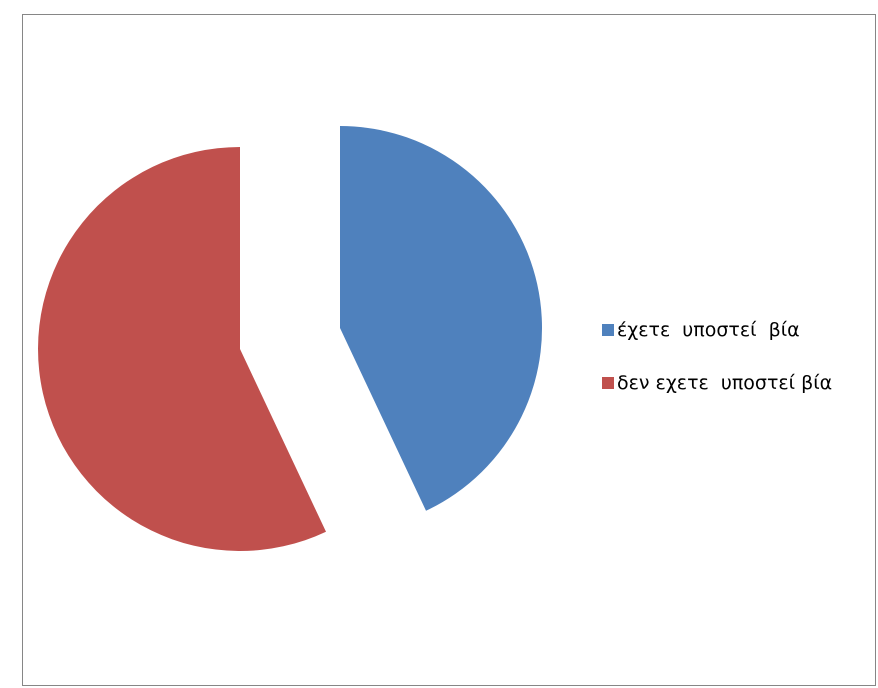  I want to click on legend-label: έχετε υποστεί βία, so click(708, 330).